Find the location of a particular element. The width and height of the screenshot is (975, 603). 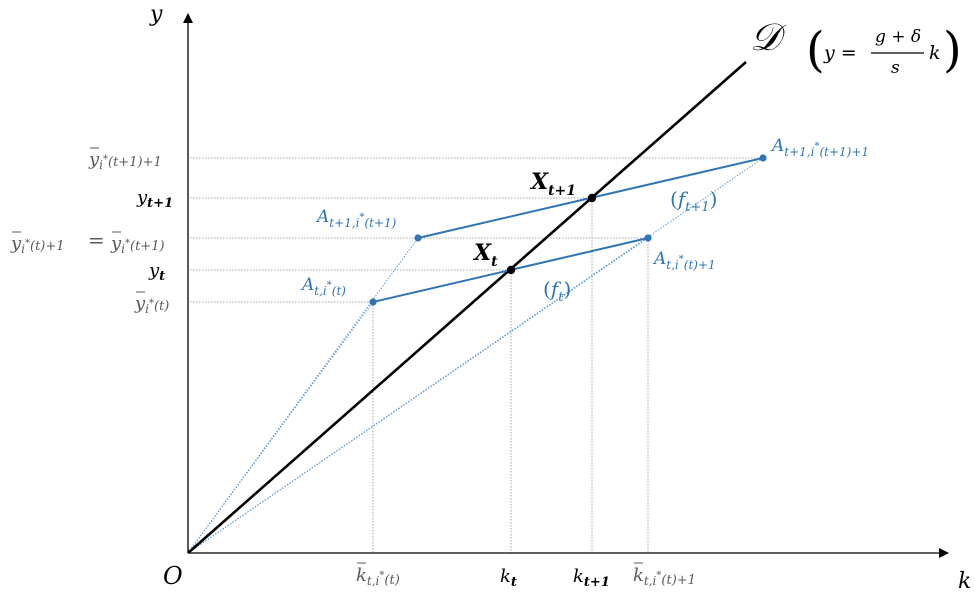

line-d-symbol: 𝒟 is located at coordinates (768, 37).